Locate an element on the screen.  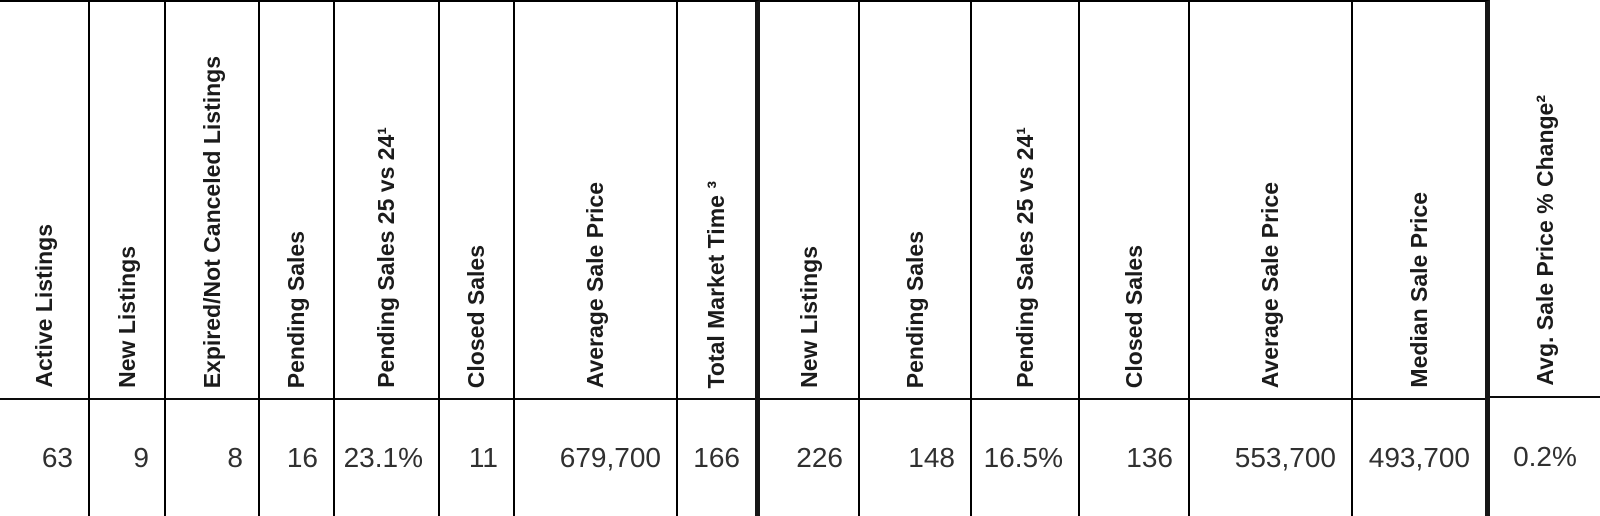
column-pending-sales-2: Pending Sales 148 is located at coordinates (916, 258).